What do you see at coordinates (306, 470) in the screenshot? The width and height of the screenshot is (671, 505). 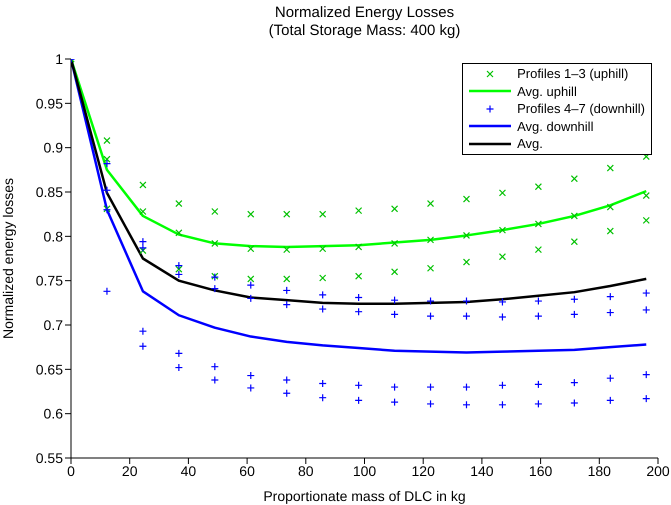 I see `x-tick-label: 80` at bounding box center [306, 470].